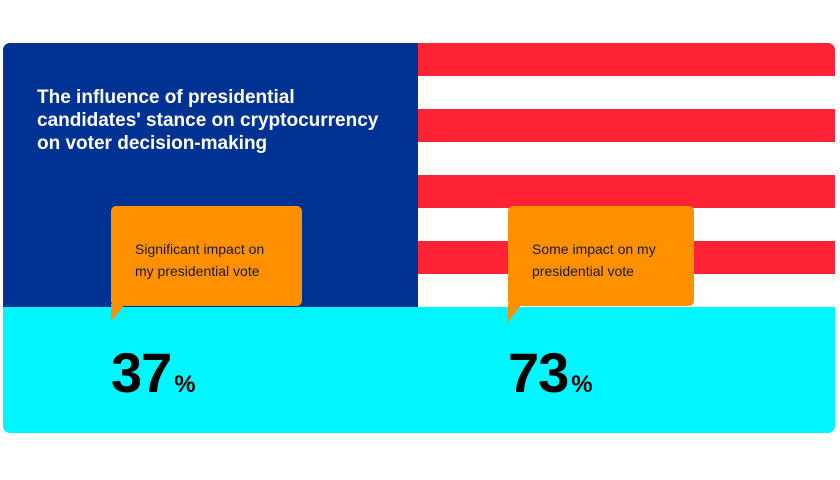 This screenshot has width=840, height=480. I want to click on category-label-some-impact: Some impact on my presidential vote, so click(594, 260).